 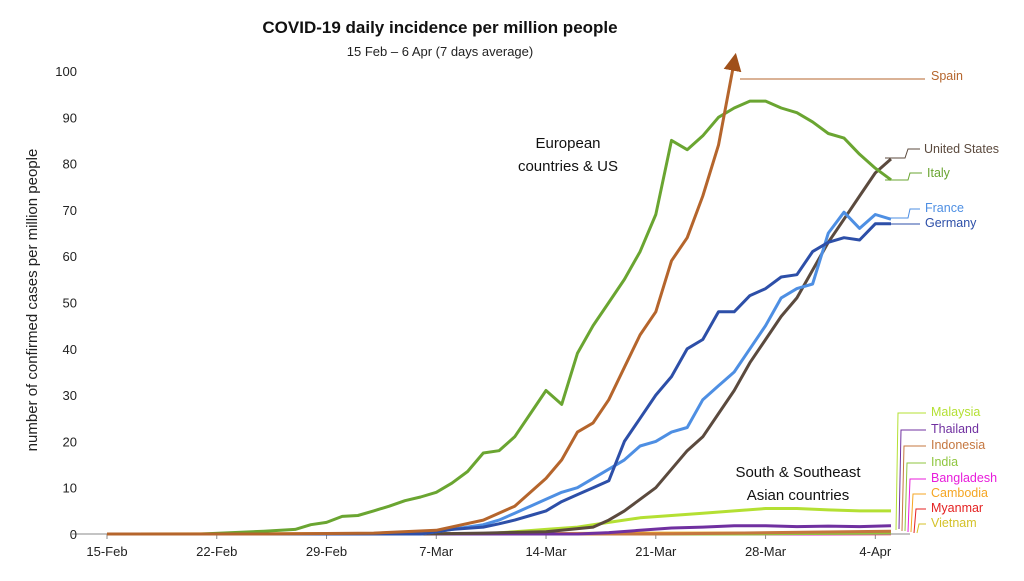 I want to click on chart-subtitle: 15 Feb – 6 Apr (7 days average), so click(x=440, y=51).